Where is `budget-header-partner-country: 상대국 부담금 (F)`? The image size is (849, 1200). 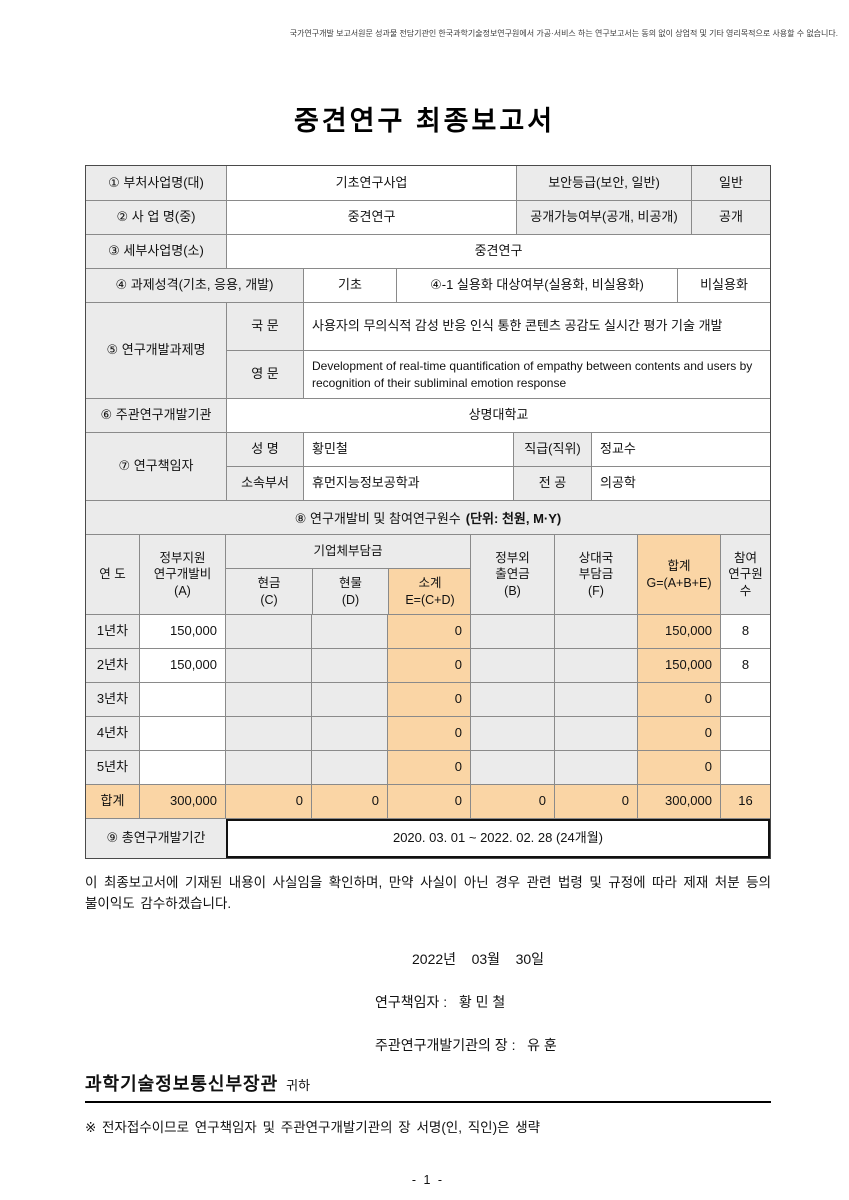 budget-header-partner-country: 상대국 부담금 (F) is located at coordinates (595, 574).